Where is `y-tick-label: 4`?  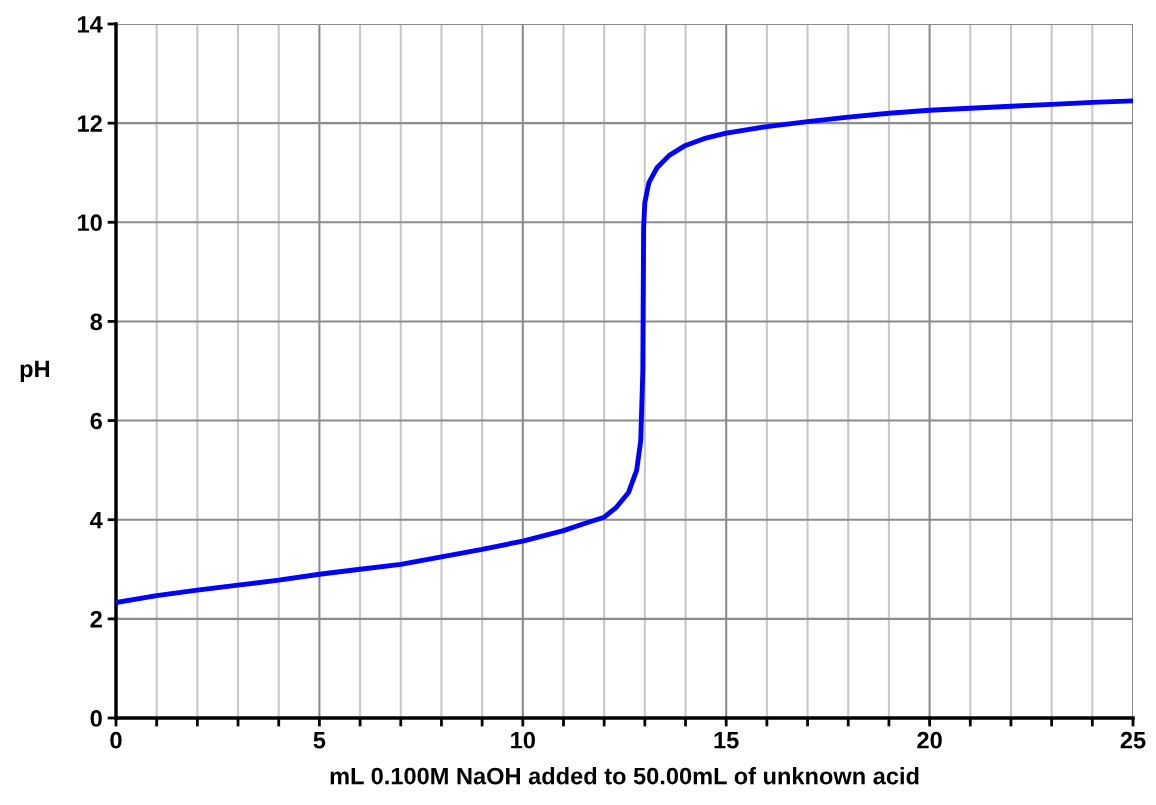
y-tick-label: 4 is located at coordinates (96, 520).